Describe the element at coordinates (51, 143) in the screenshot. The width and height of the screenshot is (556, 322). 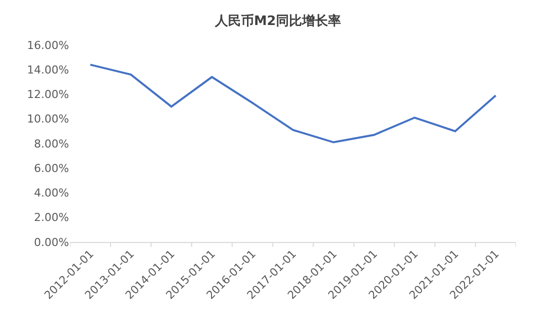
I see `y-tick-label: 8.00%` at that location.